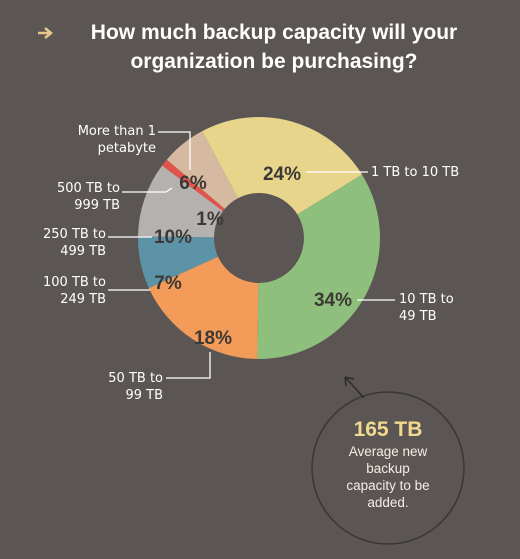 The image size is (520, 559). I want to click on slice-label: 1 TB to 10 TB, so click(415, 172).